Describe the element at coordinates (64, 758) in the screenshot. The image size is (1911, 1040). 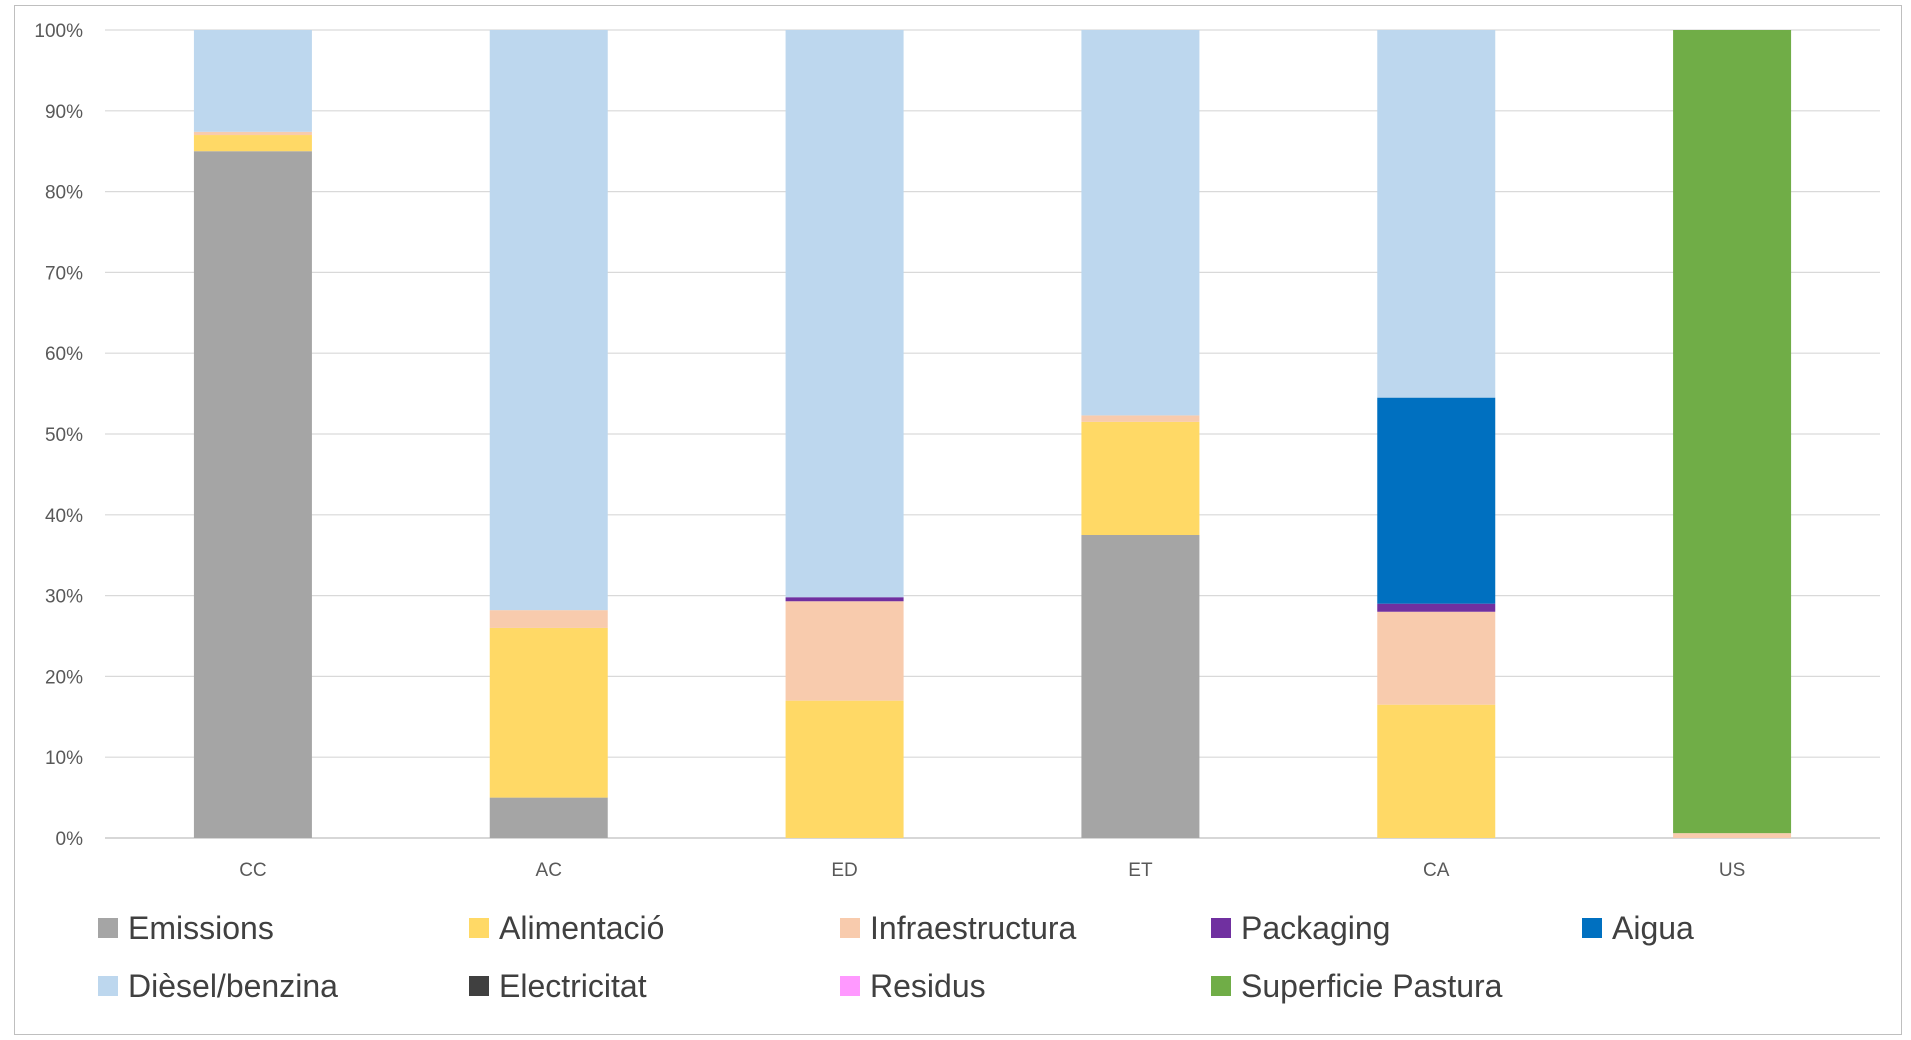
I see `y-tick-label: 10%` at that location.